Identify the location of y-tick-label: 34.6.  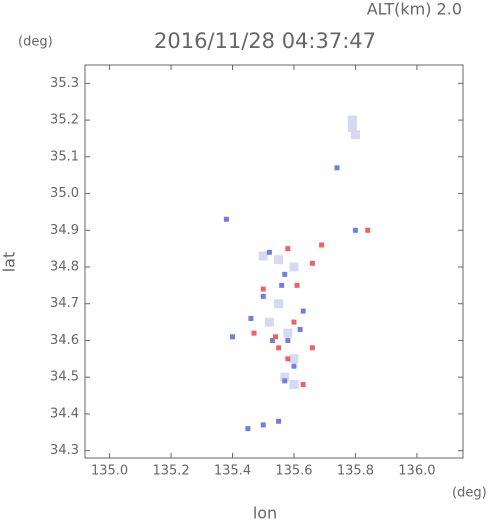
(64, 340).